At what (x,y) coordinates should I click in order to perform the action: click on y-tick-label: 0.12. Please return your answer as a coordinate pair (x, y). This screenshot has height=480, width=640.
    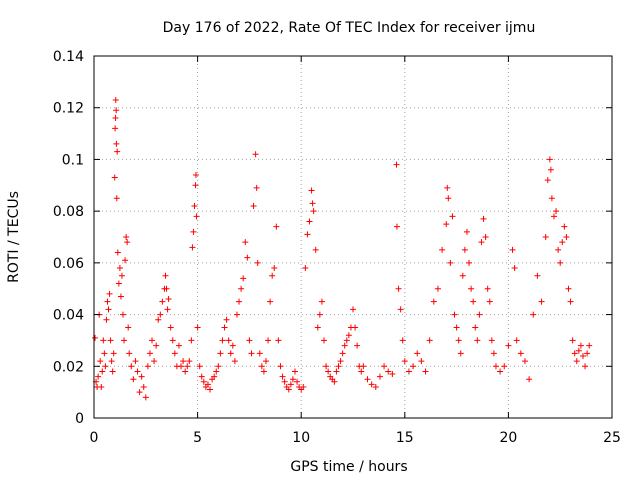
    Looking at the image, I should click on (68, 109).